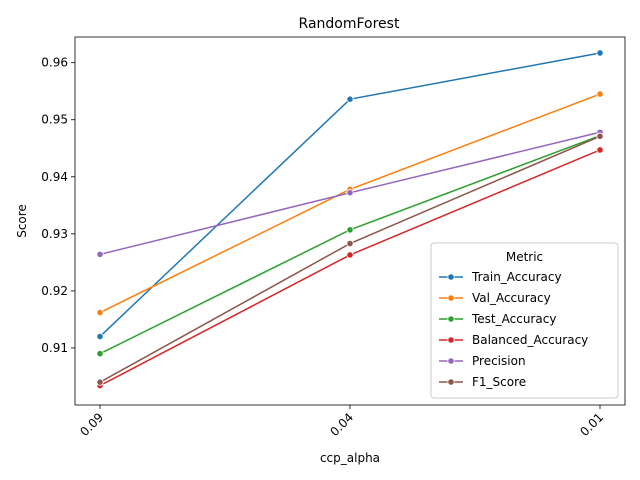 This screenshot has width=640, height=480. What do you see at coordinates (54, 234) in the screenshot?
I see `y-tick-label: 0.93` at bounding box center [54, 234].